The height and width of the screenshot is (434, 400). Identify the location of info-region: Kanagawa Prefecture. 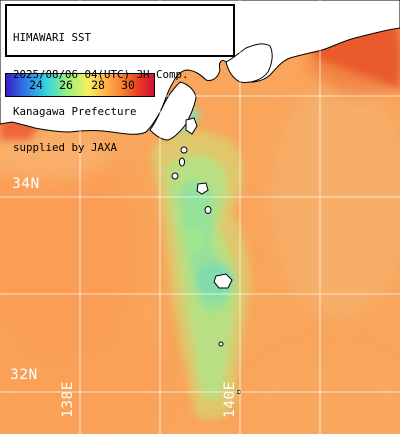
(75, 111).